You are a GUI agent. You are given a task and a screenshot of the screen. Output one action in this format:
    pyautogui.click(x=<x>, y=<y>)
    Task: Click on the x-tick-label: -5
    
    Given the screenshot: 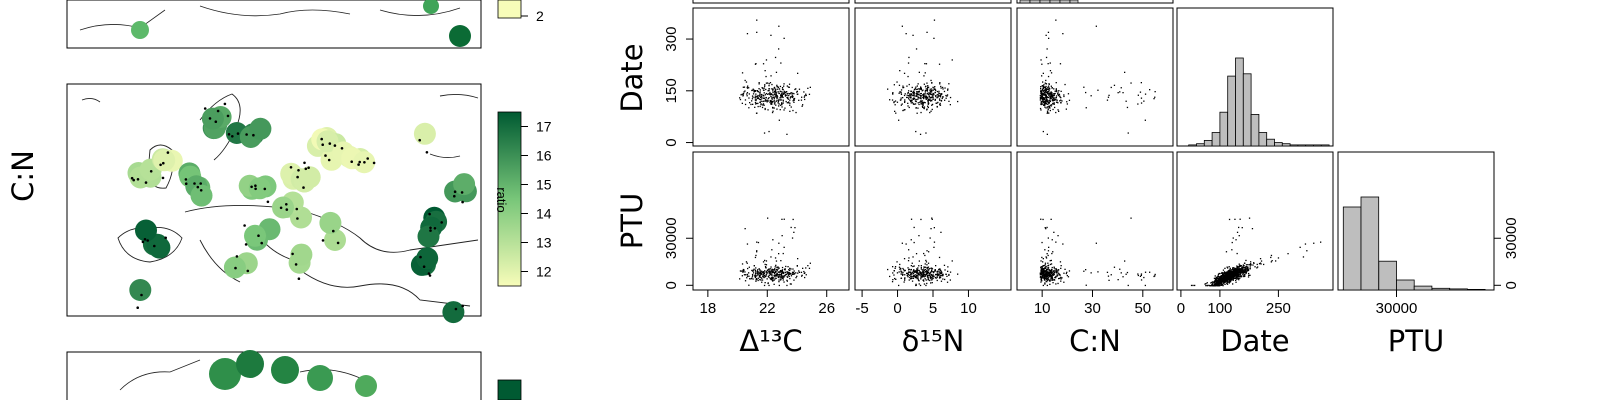 What is the action you would take?
    pyautogui.click(x=861, y=308)
    